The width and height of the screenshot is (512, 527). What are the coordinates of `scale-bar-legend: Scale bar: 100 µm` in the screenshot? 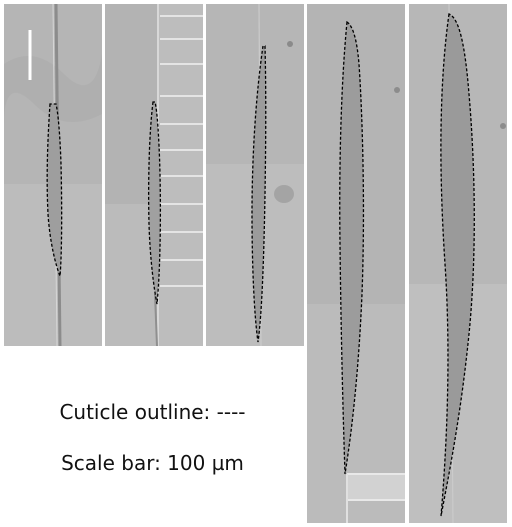 It's located at (152, 463).